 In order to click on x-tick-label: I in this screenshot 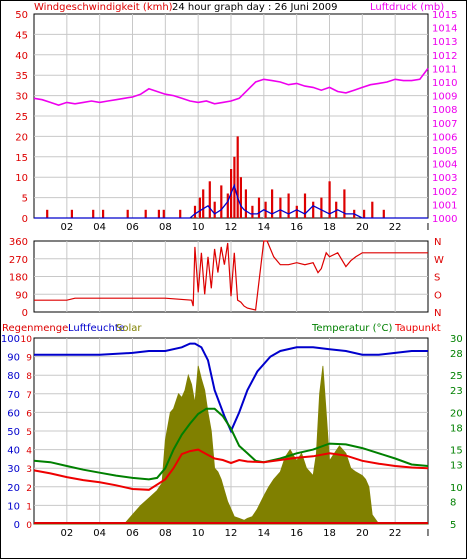, I will do `click(428, 533)`.